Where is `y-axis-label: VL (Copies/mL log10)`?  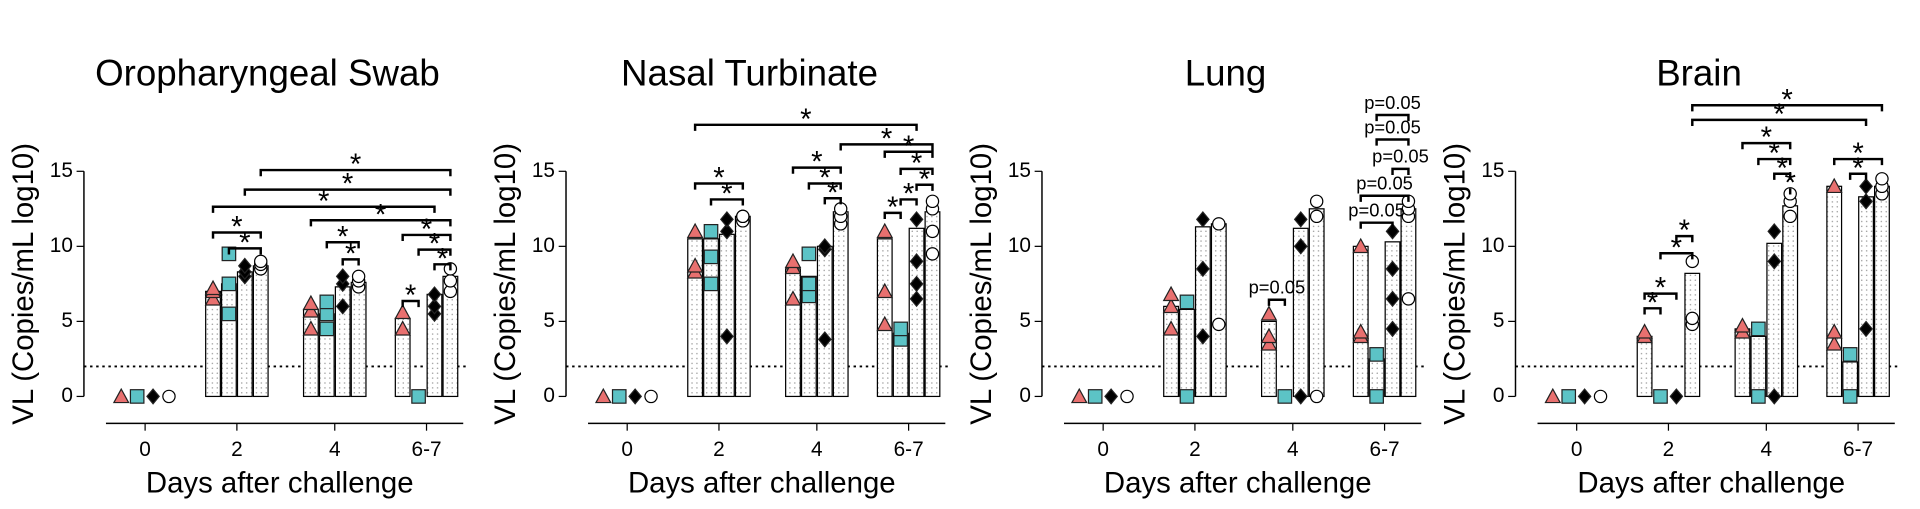 y-axis-label: VL (Copies/mL log10) is located at coordinates (981, 284).